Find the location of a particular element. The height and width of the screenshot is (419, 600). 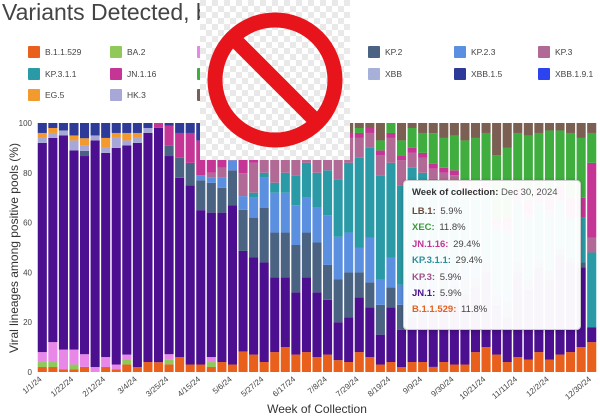

legend-item: KP.2.3 is located at coordinates (474, 52).